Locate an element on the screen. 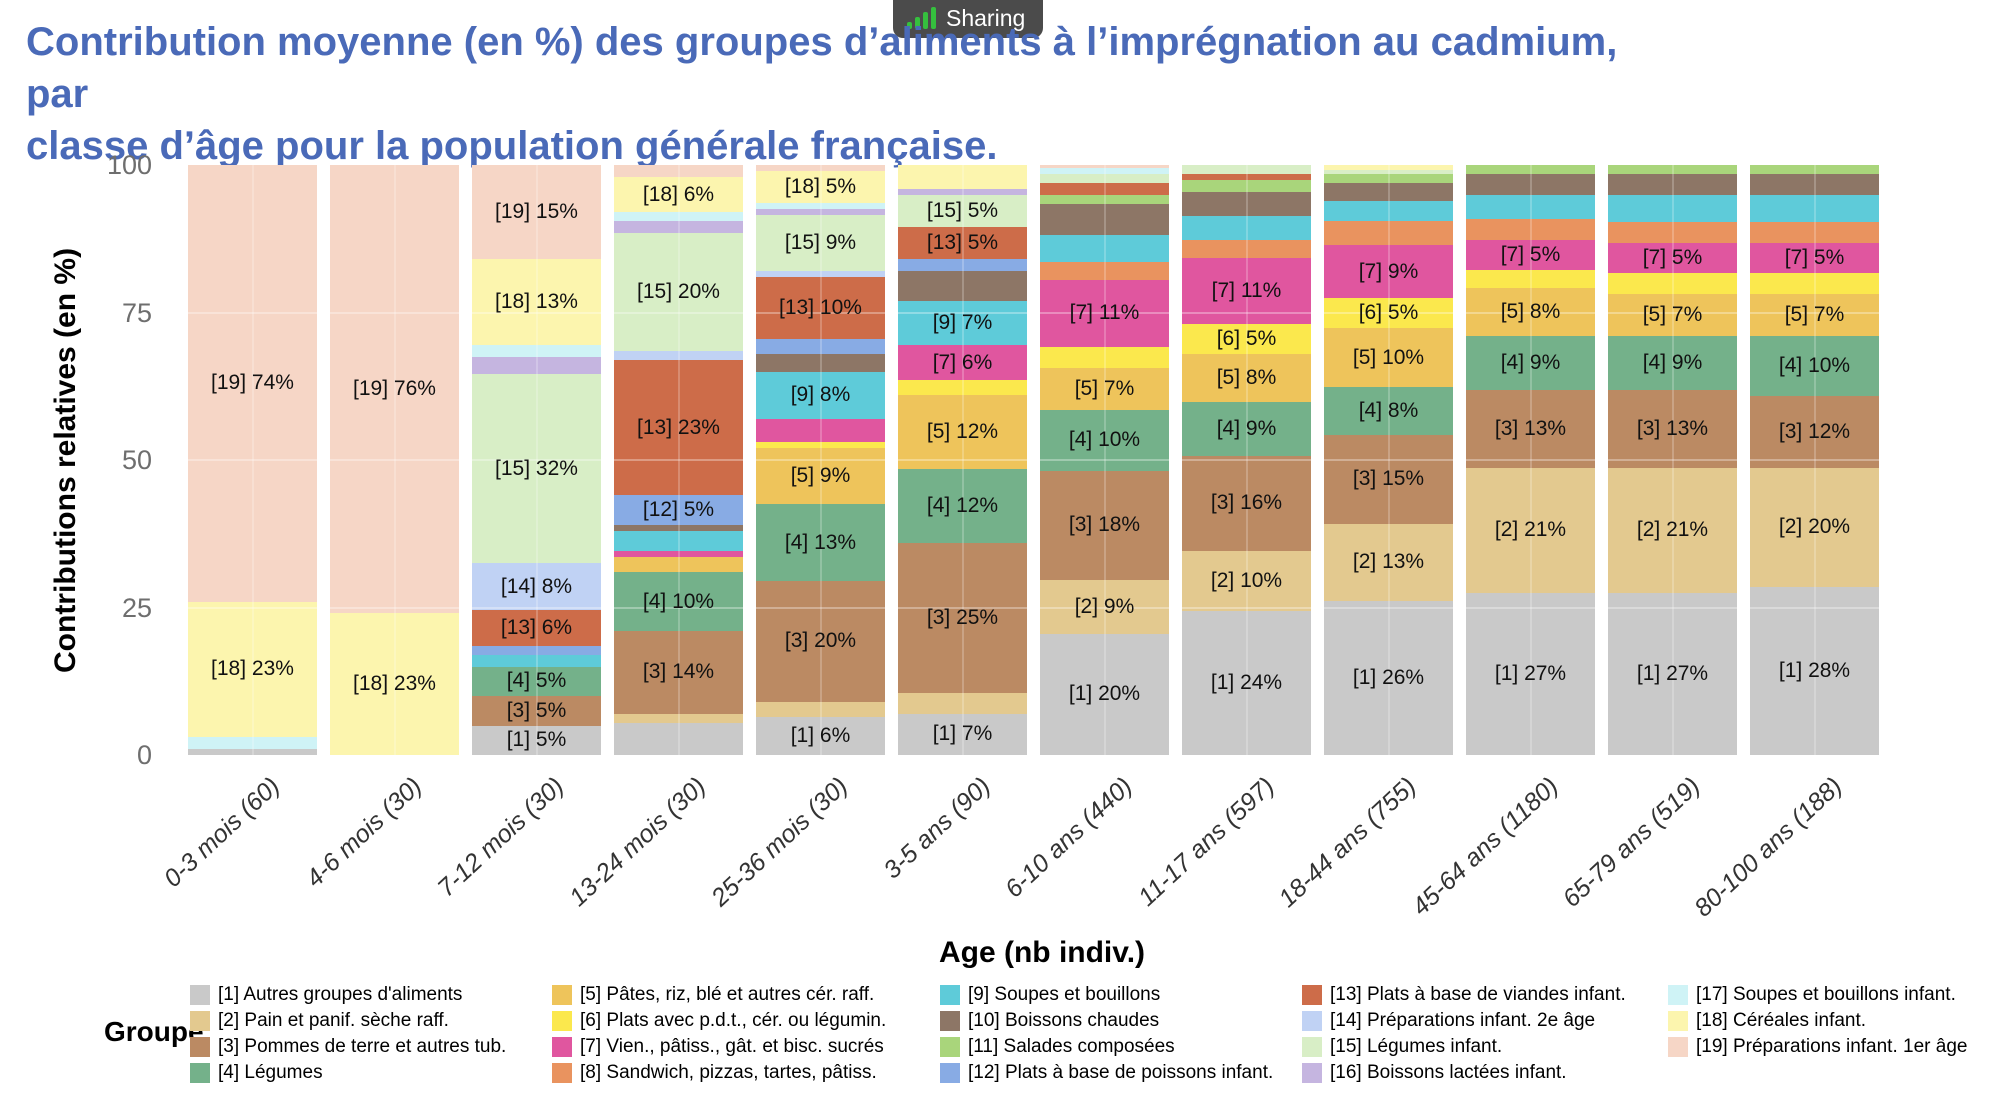 The width and height of the screenshot is (2008, 1094). segment-label: [5] 10% is located at coordinates (1388, 357).